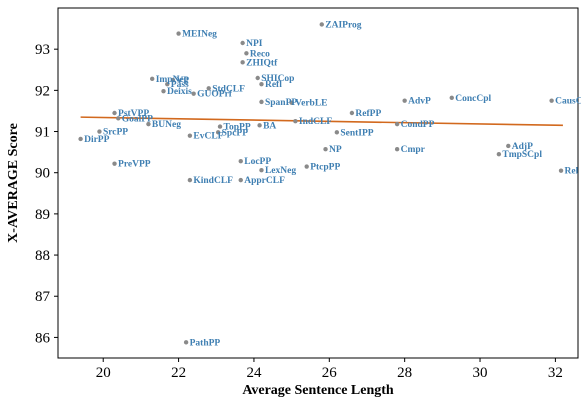 This screenshot has height=397, width=581. Describe the element at coordinates (179, 92) in the screenshot. I see `data-point-label: Deixis` at that location.